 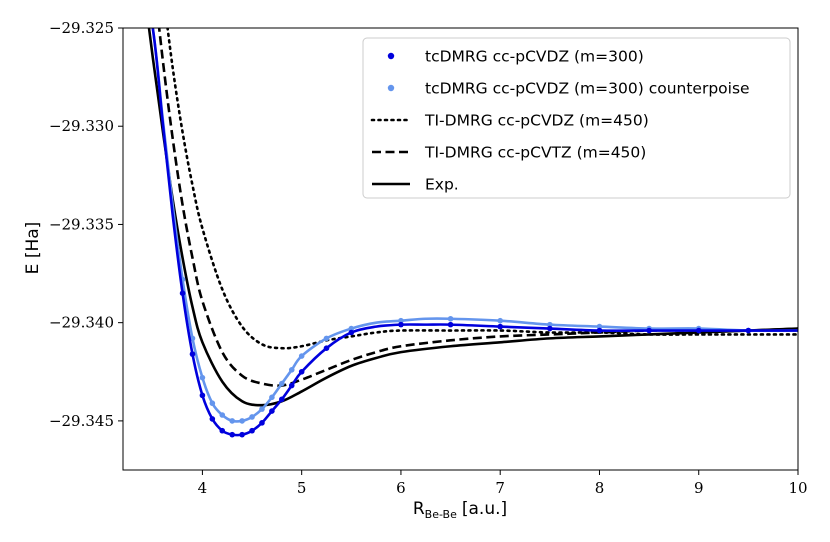 What do you see at coordinates (302, 488) in the screenshot?
I see `x-tick-label-2: 5` at bounding box center [302, 488].